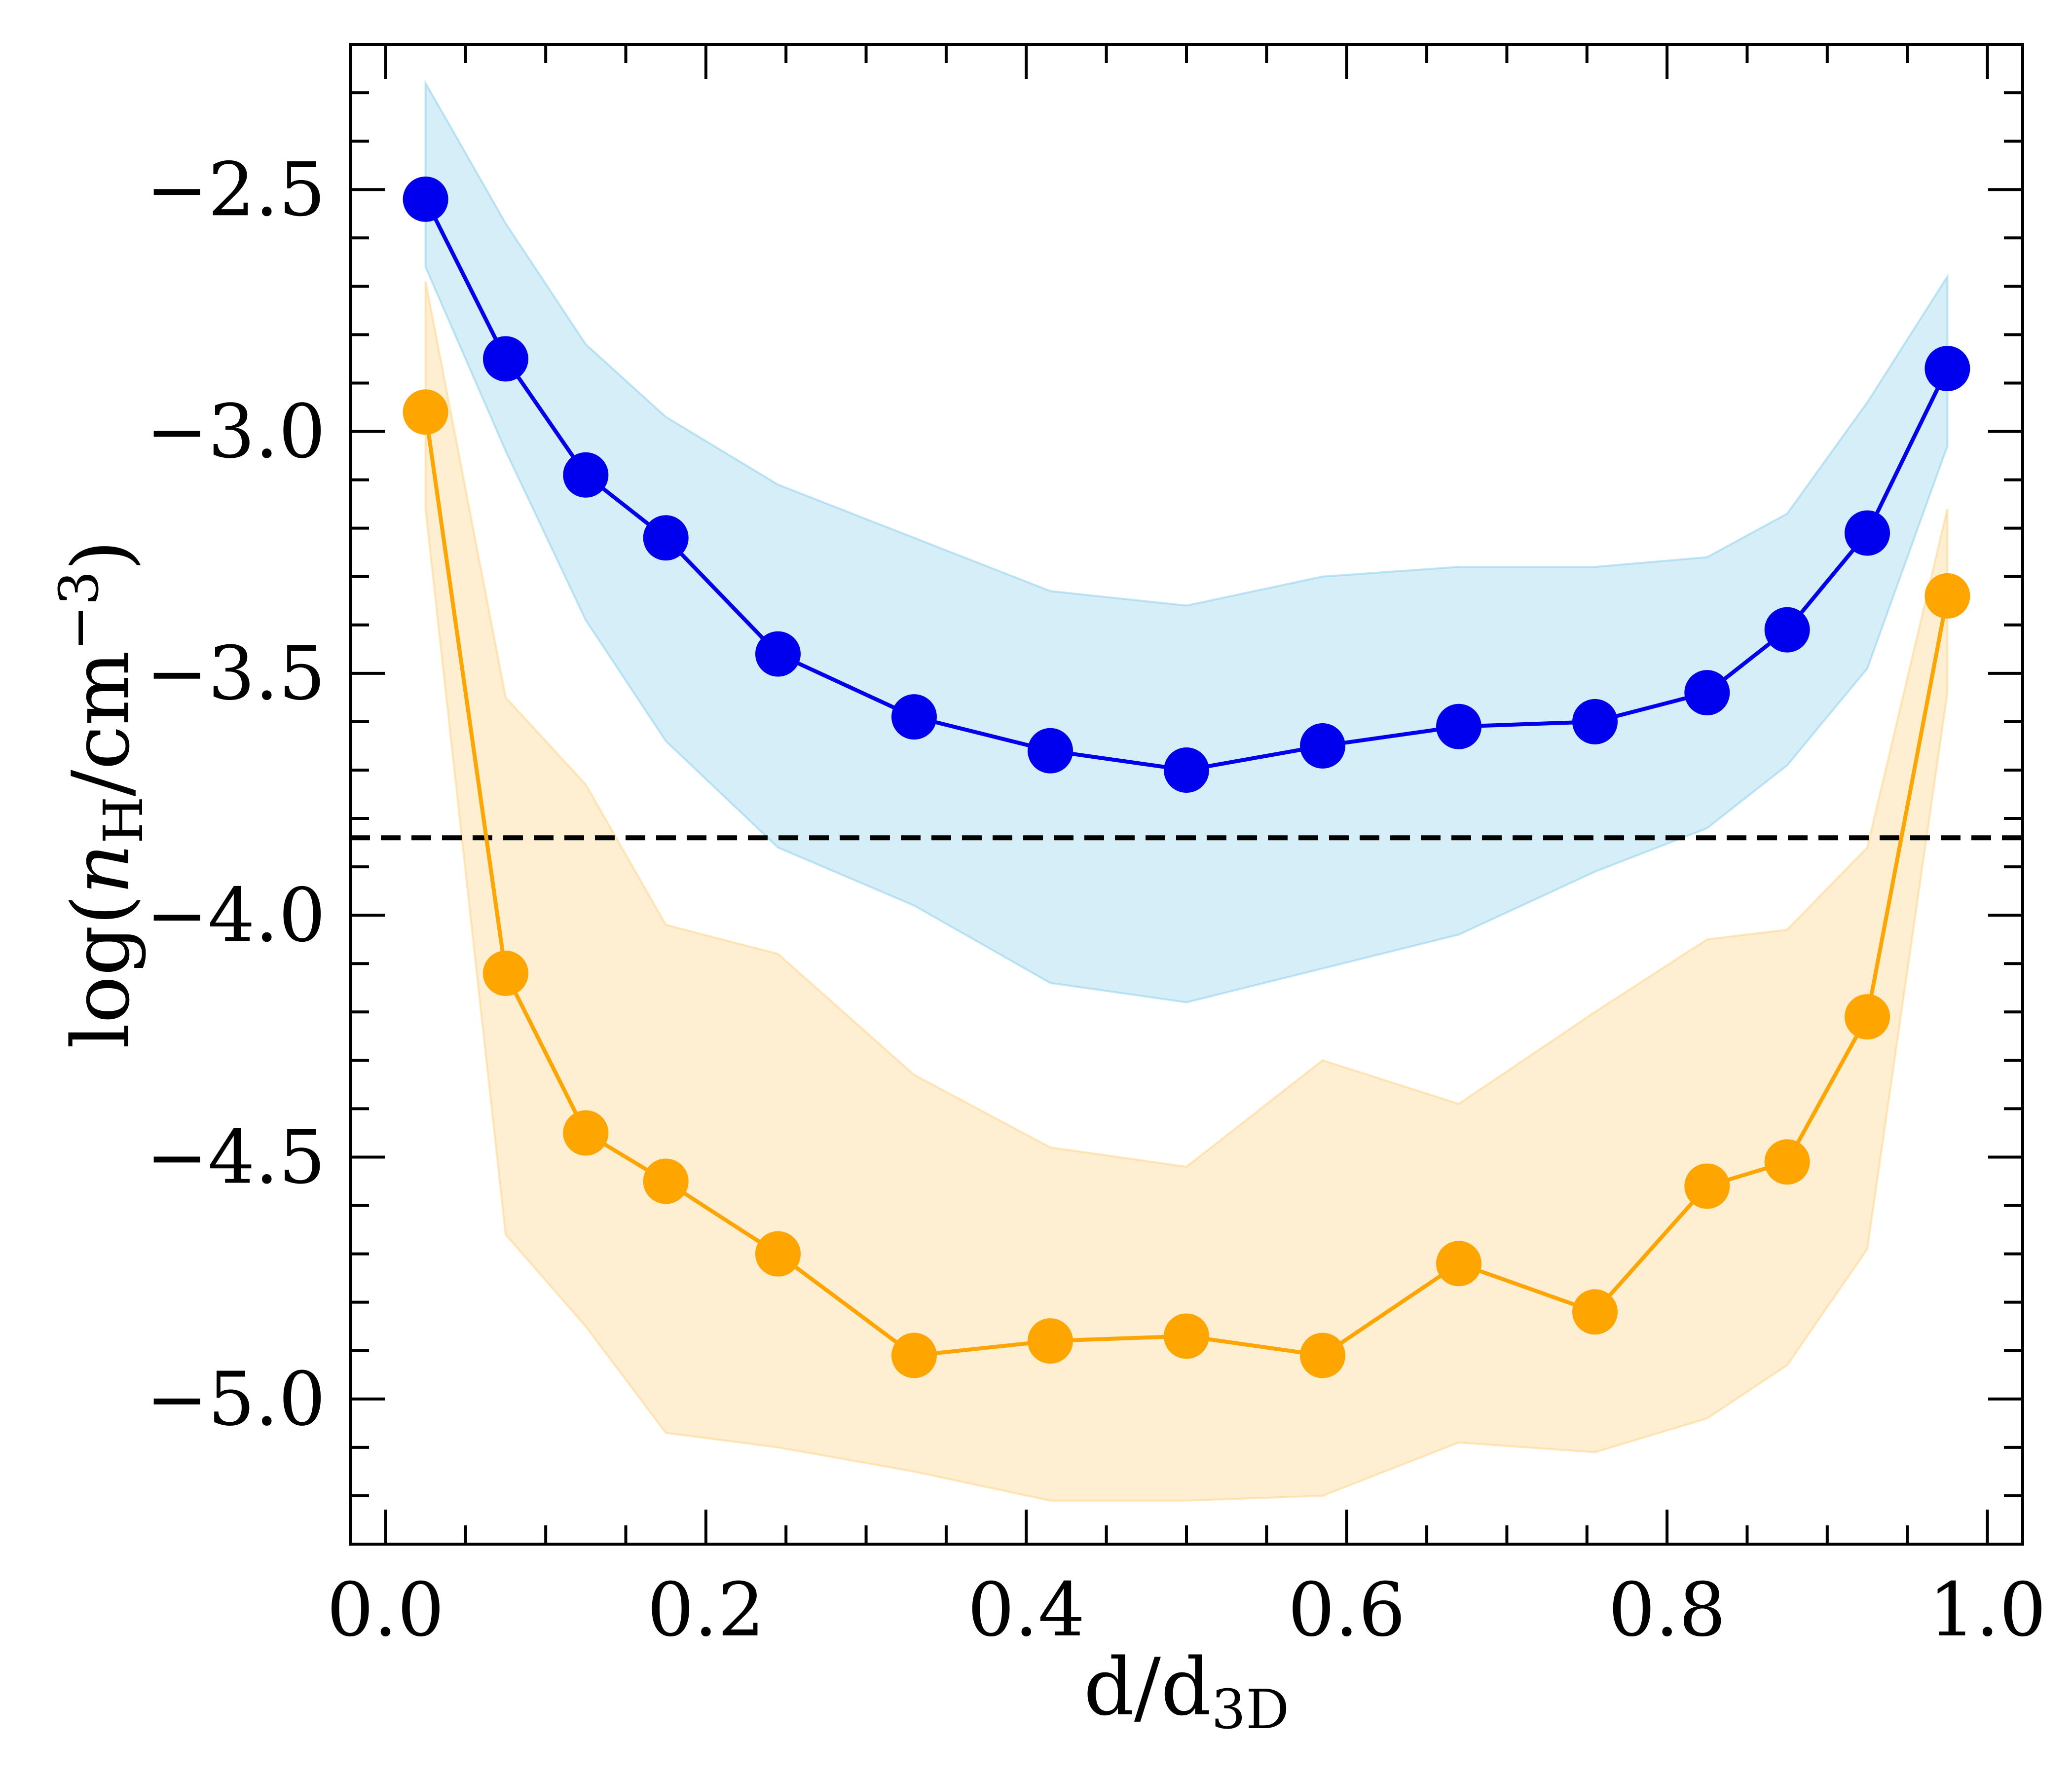 The height and width of the screenshot is (1776, 2072). Describe the element at coordinates (1026, 1610) in the screenshot. I see `x-tick-label: 0.4` at that location.